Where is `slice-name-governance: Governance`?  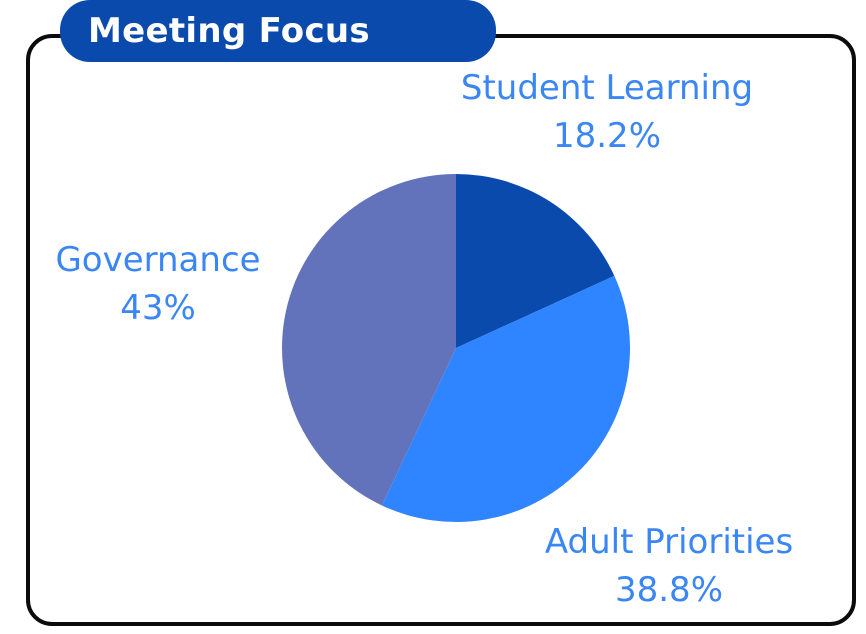
slice-name-governance: Governance is located at coordinates (158, 260).